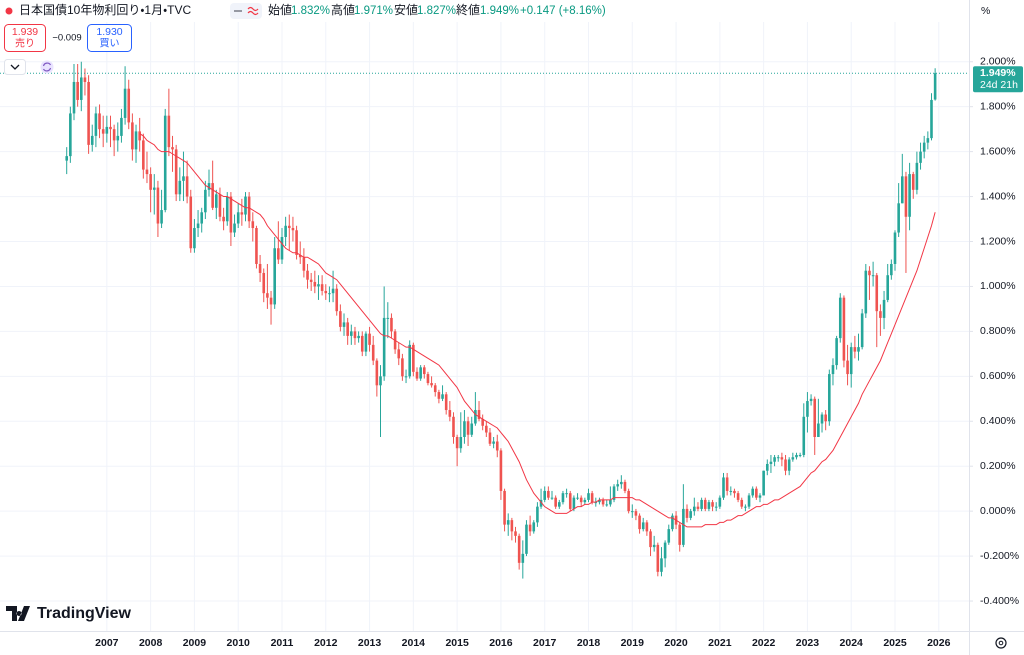  I want to click on unit-label: %, so click(985, 11).